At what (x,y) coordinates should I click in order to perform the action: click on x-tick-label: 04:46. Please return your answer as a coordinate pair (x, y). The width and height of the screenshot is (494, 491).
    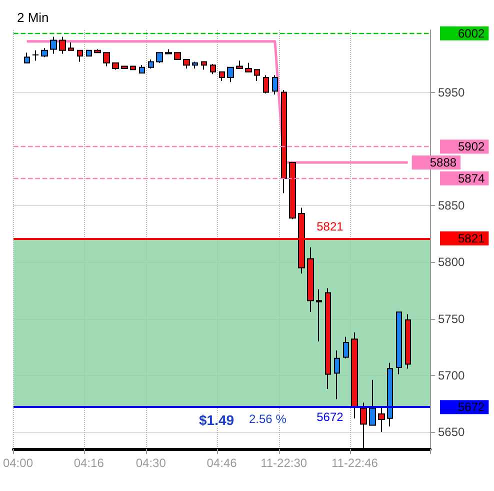
    Looking at the image, I should click on (222, 463).